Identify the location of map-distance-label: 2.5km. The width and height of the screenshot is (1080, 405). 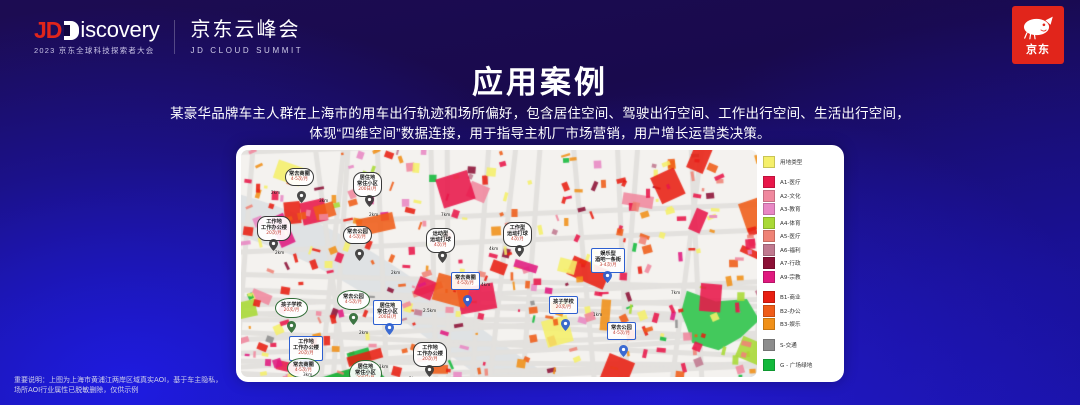
(430, 310).